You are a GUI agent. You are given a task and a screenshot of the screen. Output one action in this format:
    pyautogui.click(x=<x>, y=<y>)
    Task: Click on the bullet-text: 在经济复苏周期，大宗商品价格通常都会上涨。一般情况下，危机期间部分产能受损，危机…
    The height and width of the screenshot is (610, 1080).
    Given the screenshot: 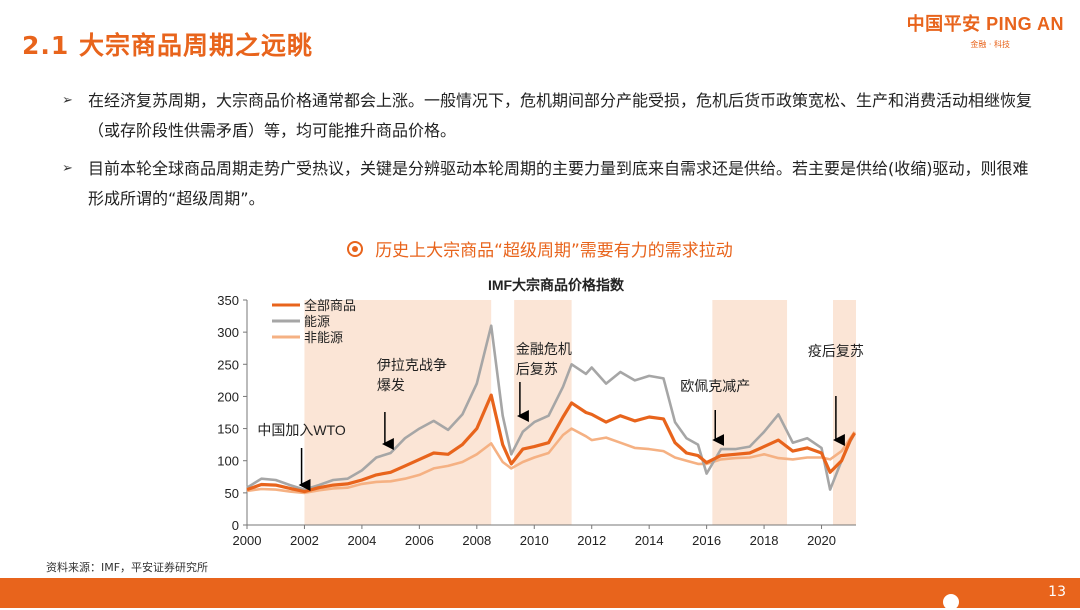 What is the action you would take?
    pyautogui.click(x=560, y=115)
    